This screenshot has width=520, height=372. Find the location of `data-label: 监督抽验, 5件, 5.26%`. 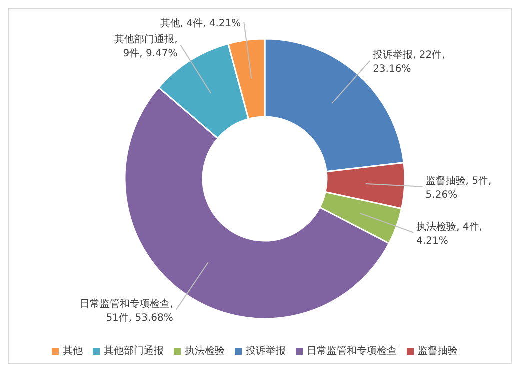

data-label: 监督抽验, 5件, 5.26% is located at coordinates (459, 187).